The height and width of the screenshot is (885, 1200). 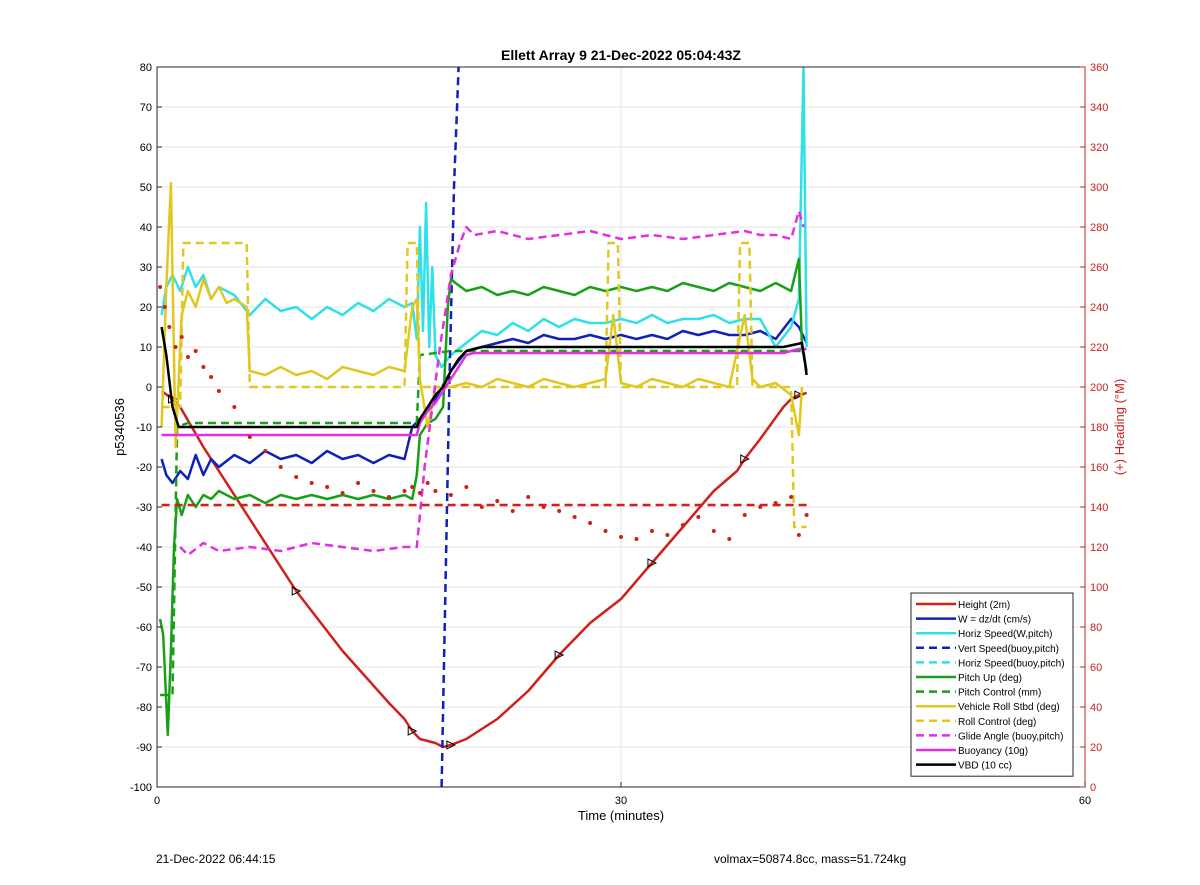 I want to click on y-tick-label: -80, so click(x=144, y=708).